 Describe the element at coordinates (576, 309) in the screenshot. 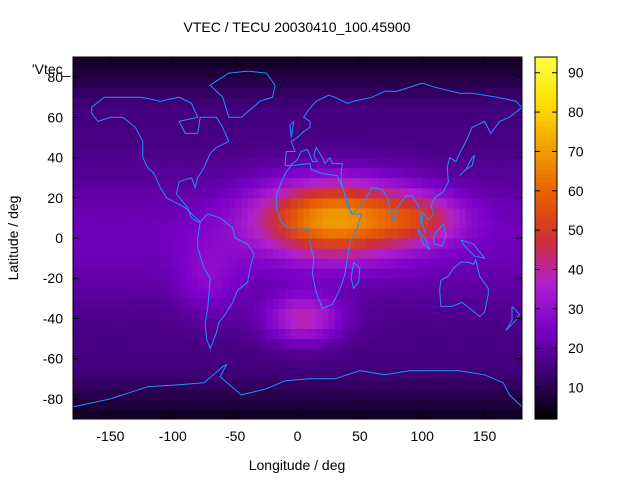

I see `colorbar-tick-label: 30` at that location.